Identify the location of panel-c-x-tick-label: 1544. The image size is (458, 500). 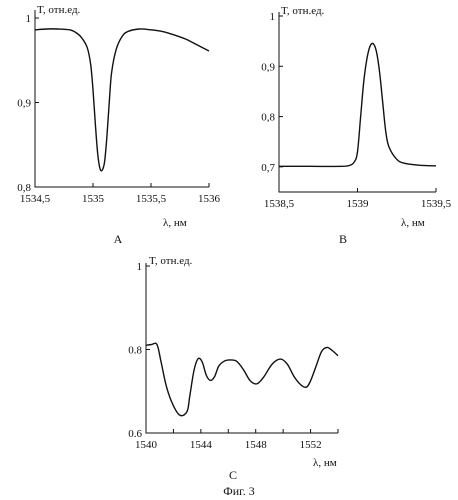
(201, 445).